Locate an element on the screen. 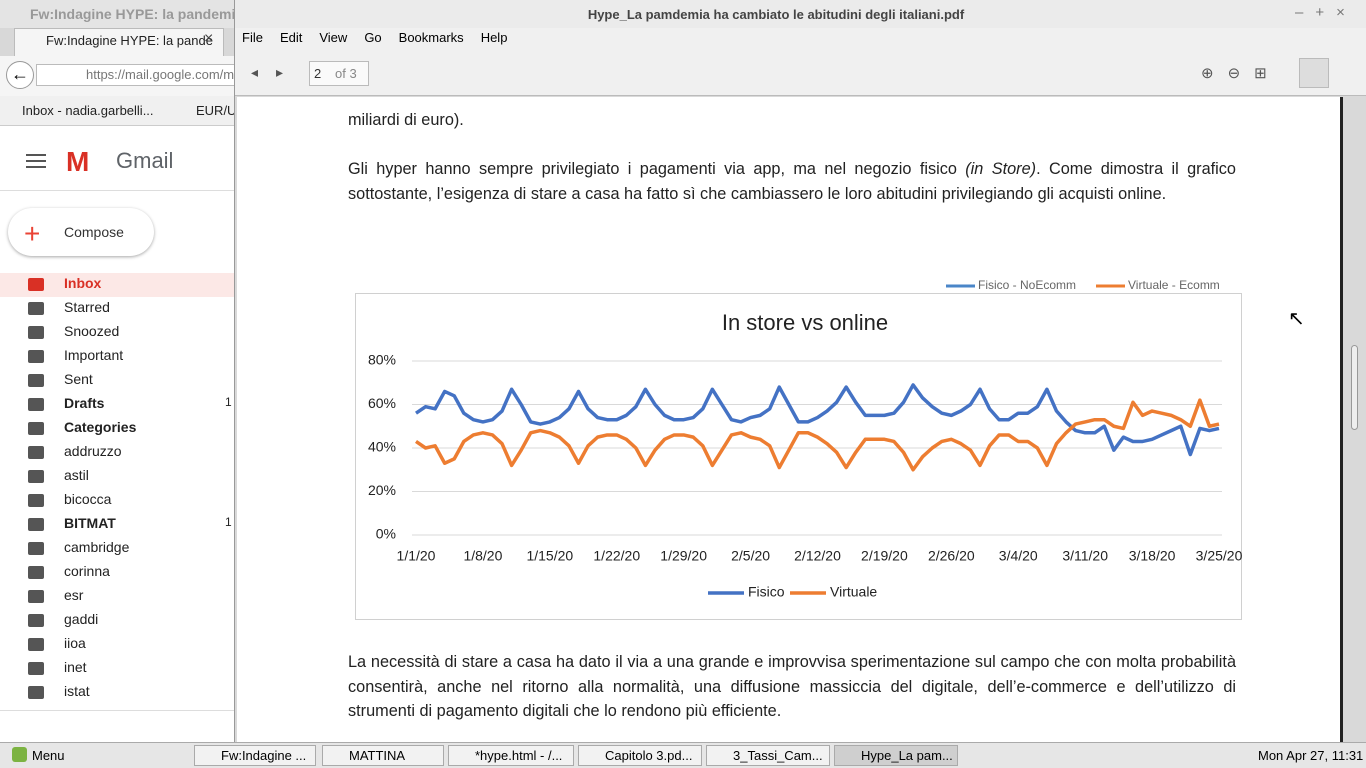 The width and height of the screenshot is (1366, 768). x-tick-label: 2/19/20 is located at coordinates (884, 556).